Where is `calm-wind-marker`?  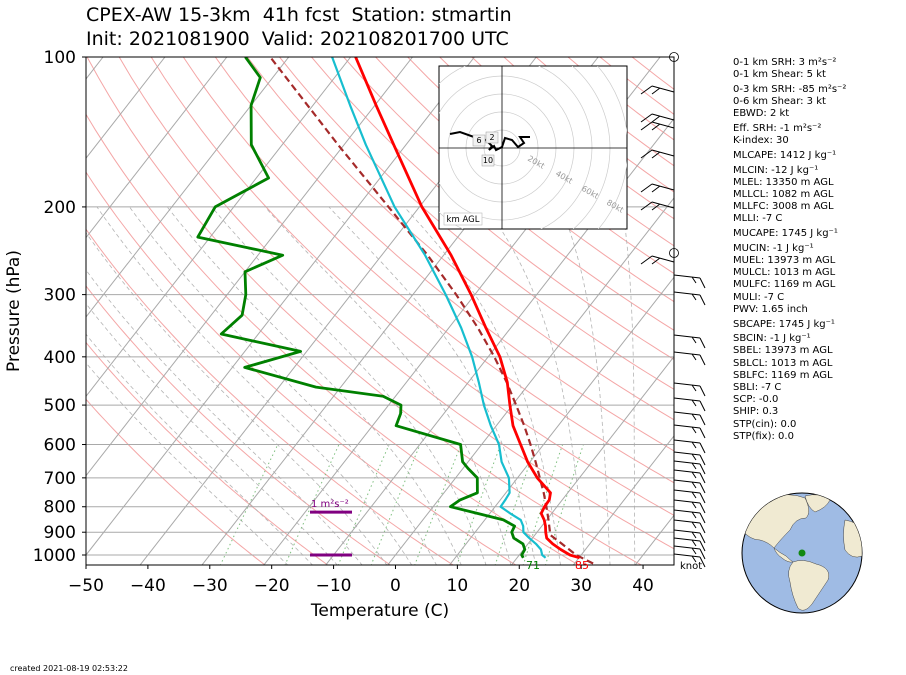 calm-wind-marker is located at coordinates (674, 57).